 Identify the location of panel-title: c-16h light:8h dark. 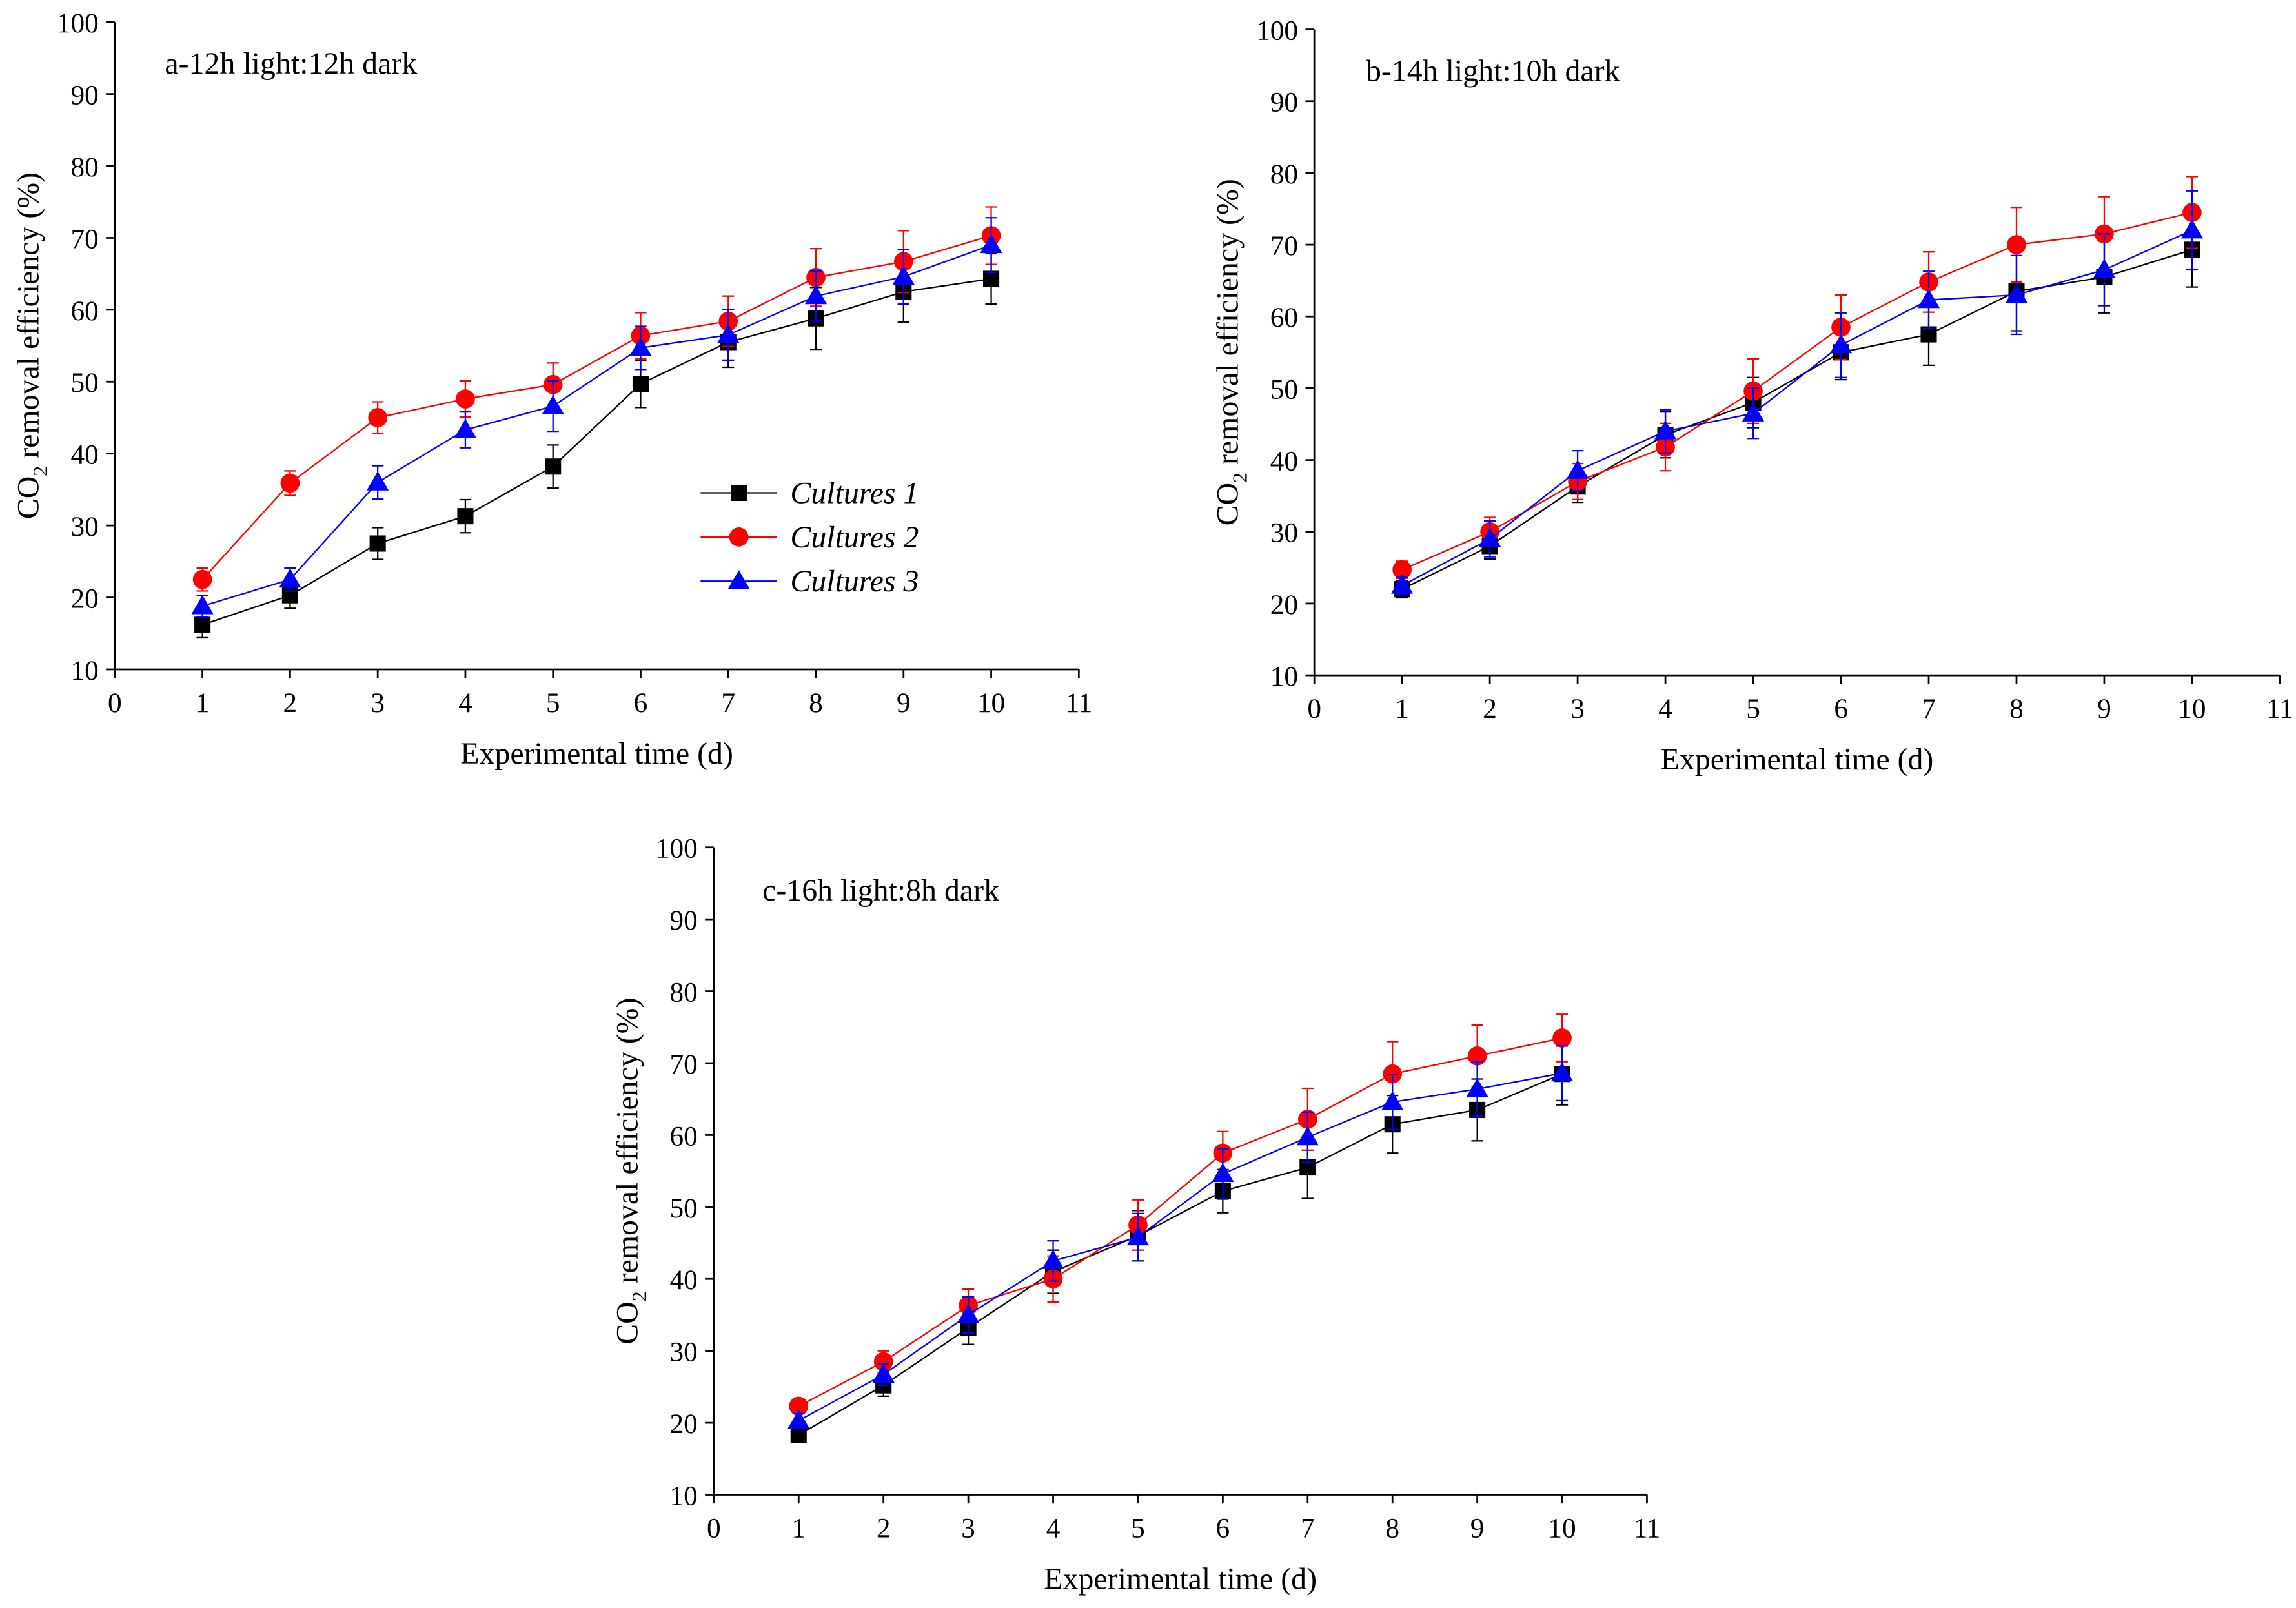
(880, 890).